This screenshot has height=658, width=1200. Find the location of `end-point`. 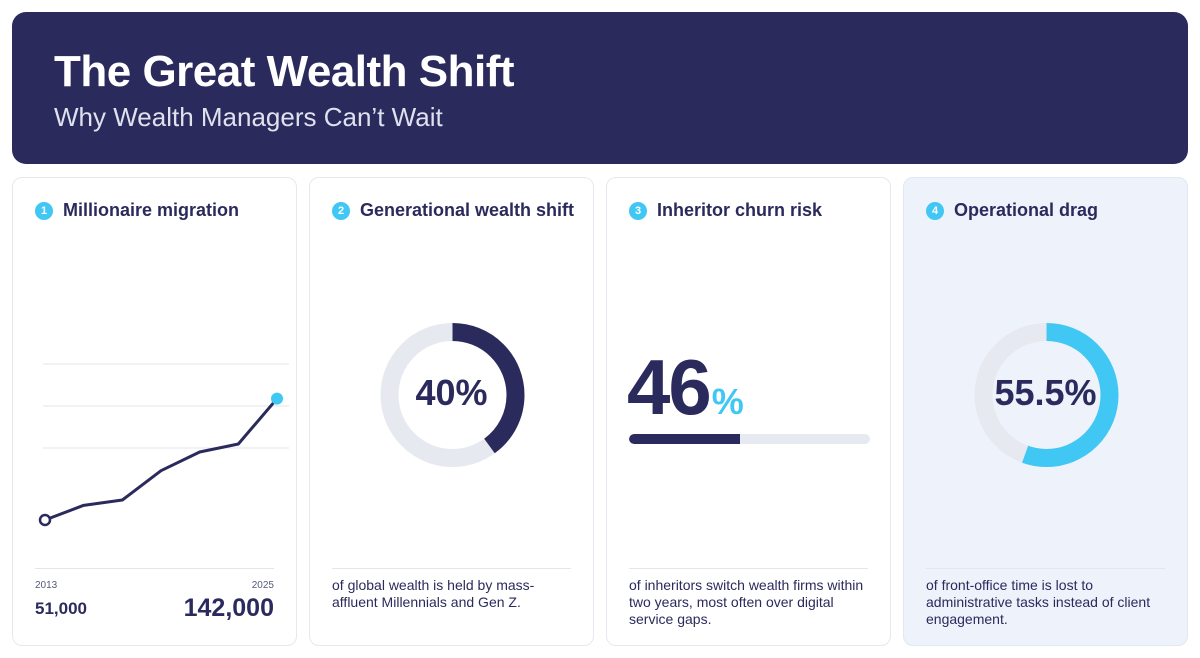

end-point is located at coordinates (277, 398).